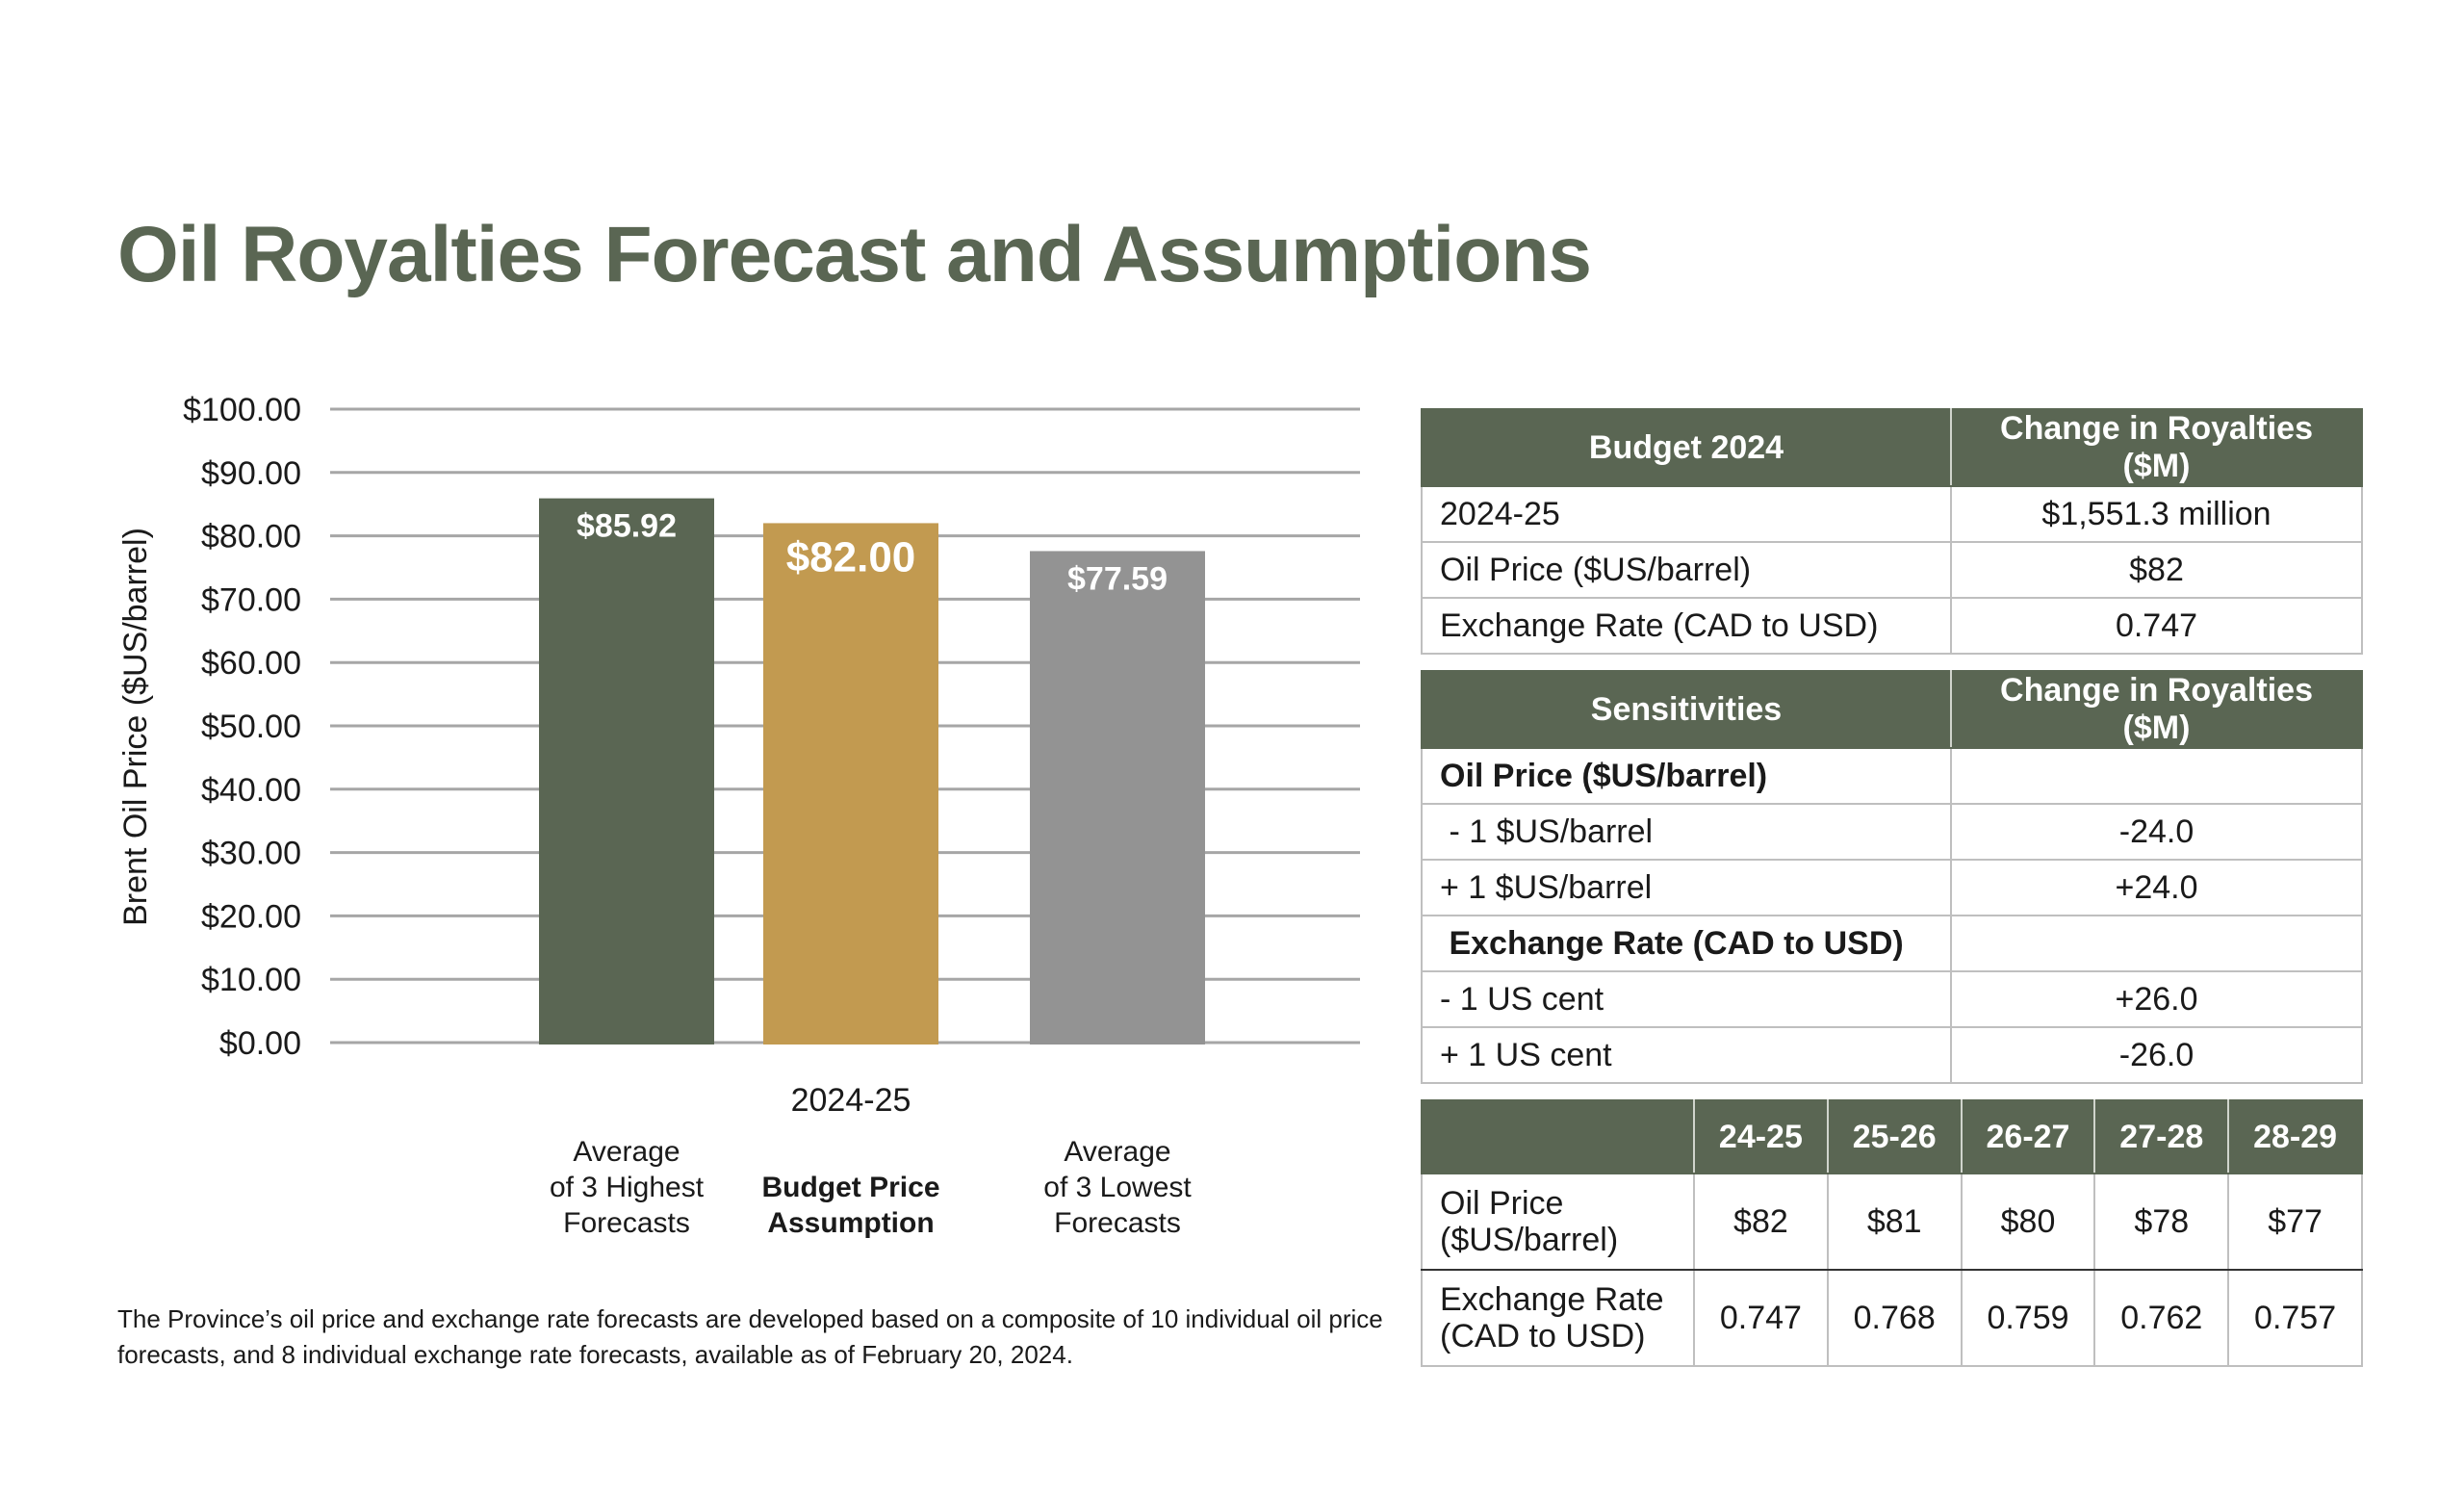  I want to click on table-row: Oil Price ($US/barrel) $82, so click(1892, 570).